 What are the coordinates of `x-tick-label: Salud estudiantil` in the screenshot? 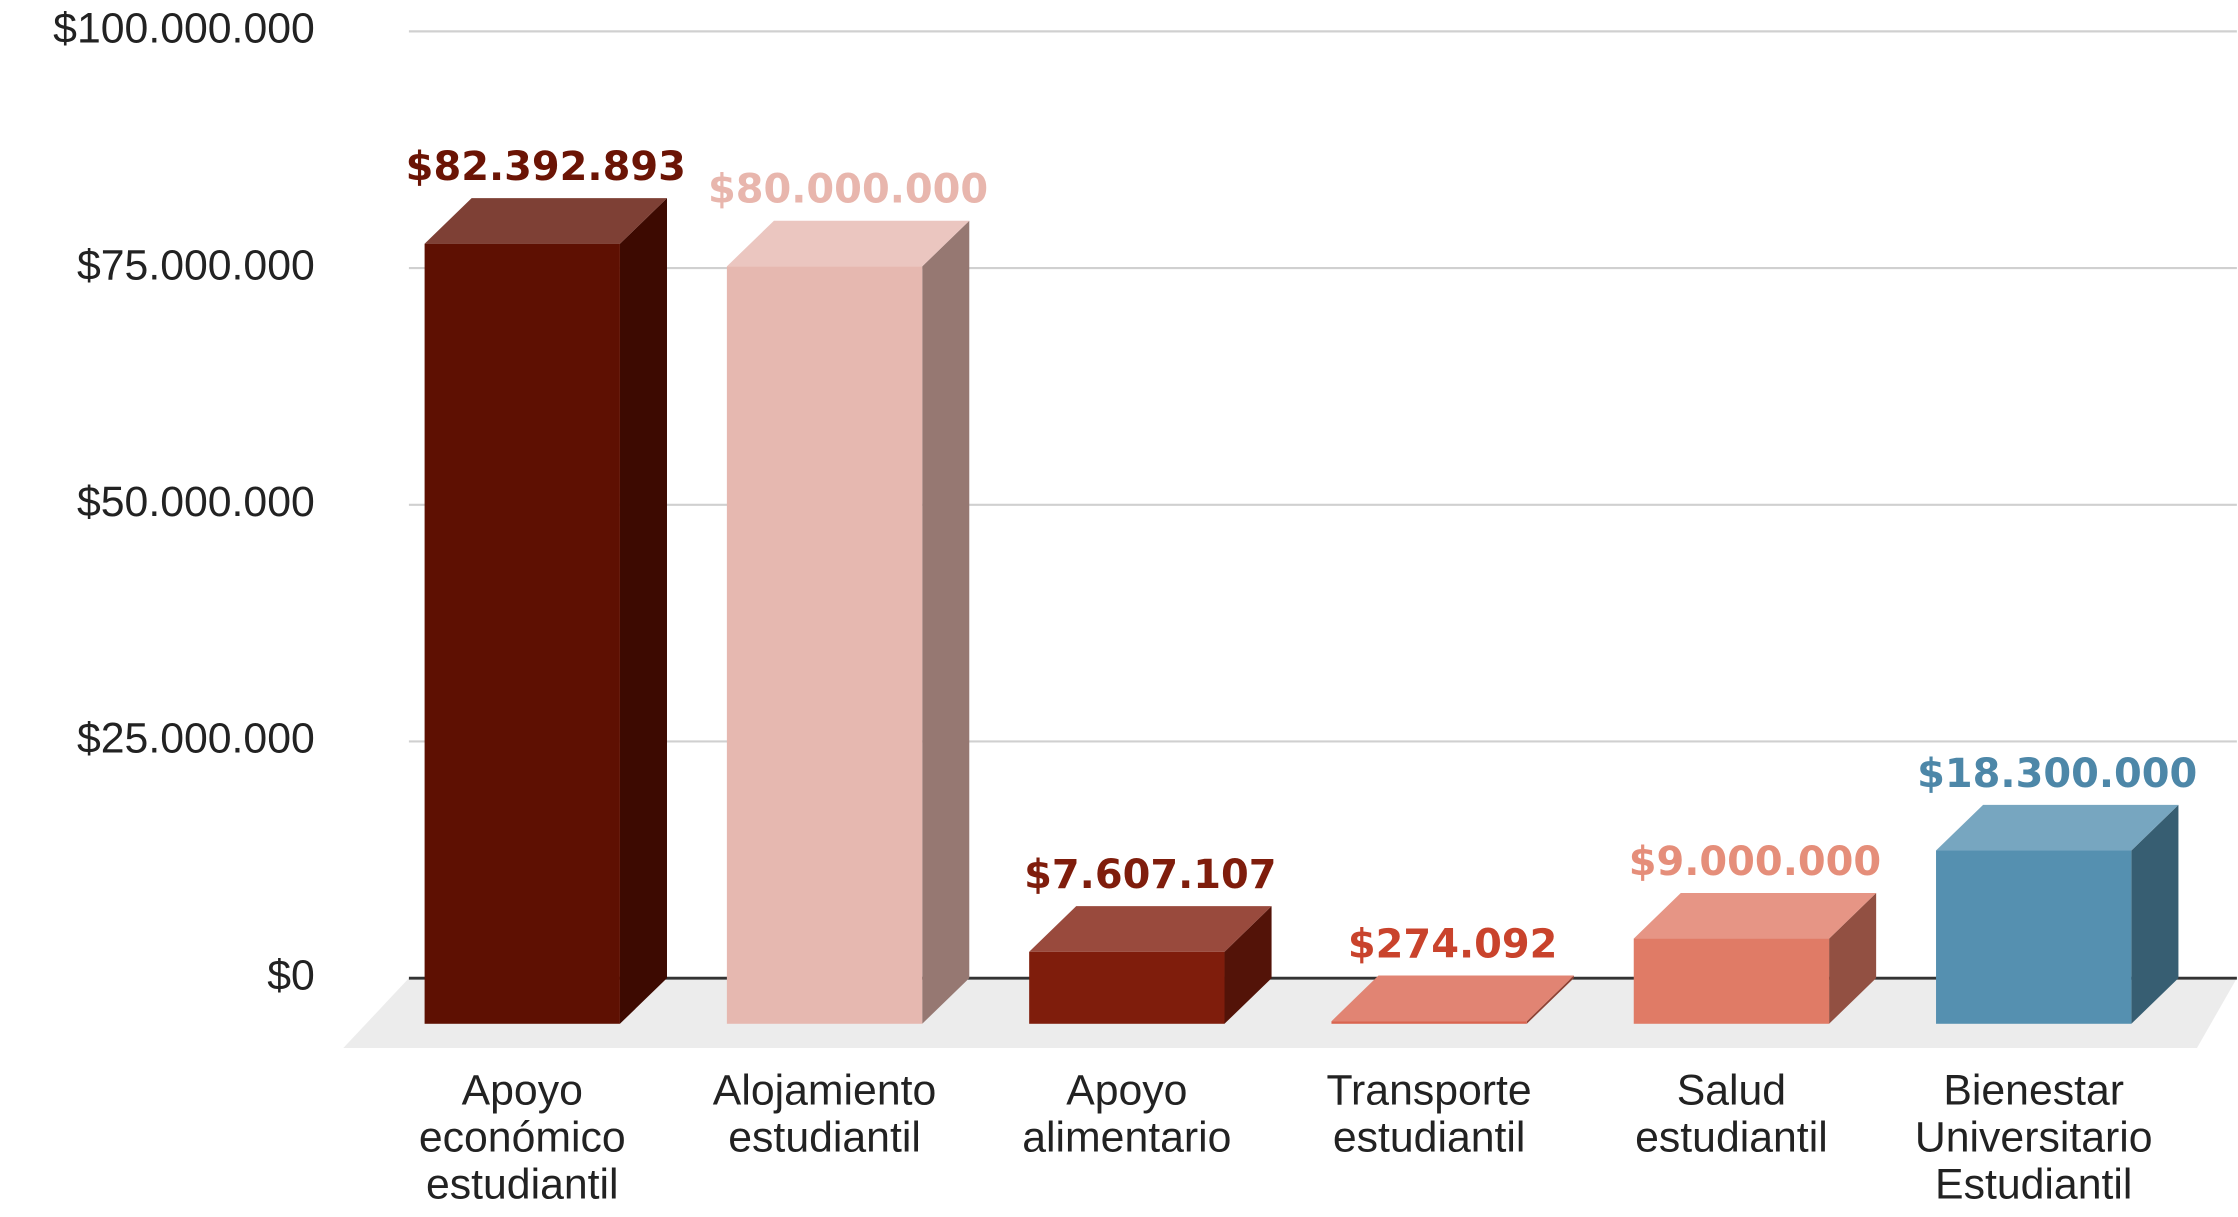 It's located at (1731, 1114).